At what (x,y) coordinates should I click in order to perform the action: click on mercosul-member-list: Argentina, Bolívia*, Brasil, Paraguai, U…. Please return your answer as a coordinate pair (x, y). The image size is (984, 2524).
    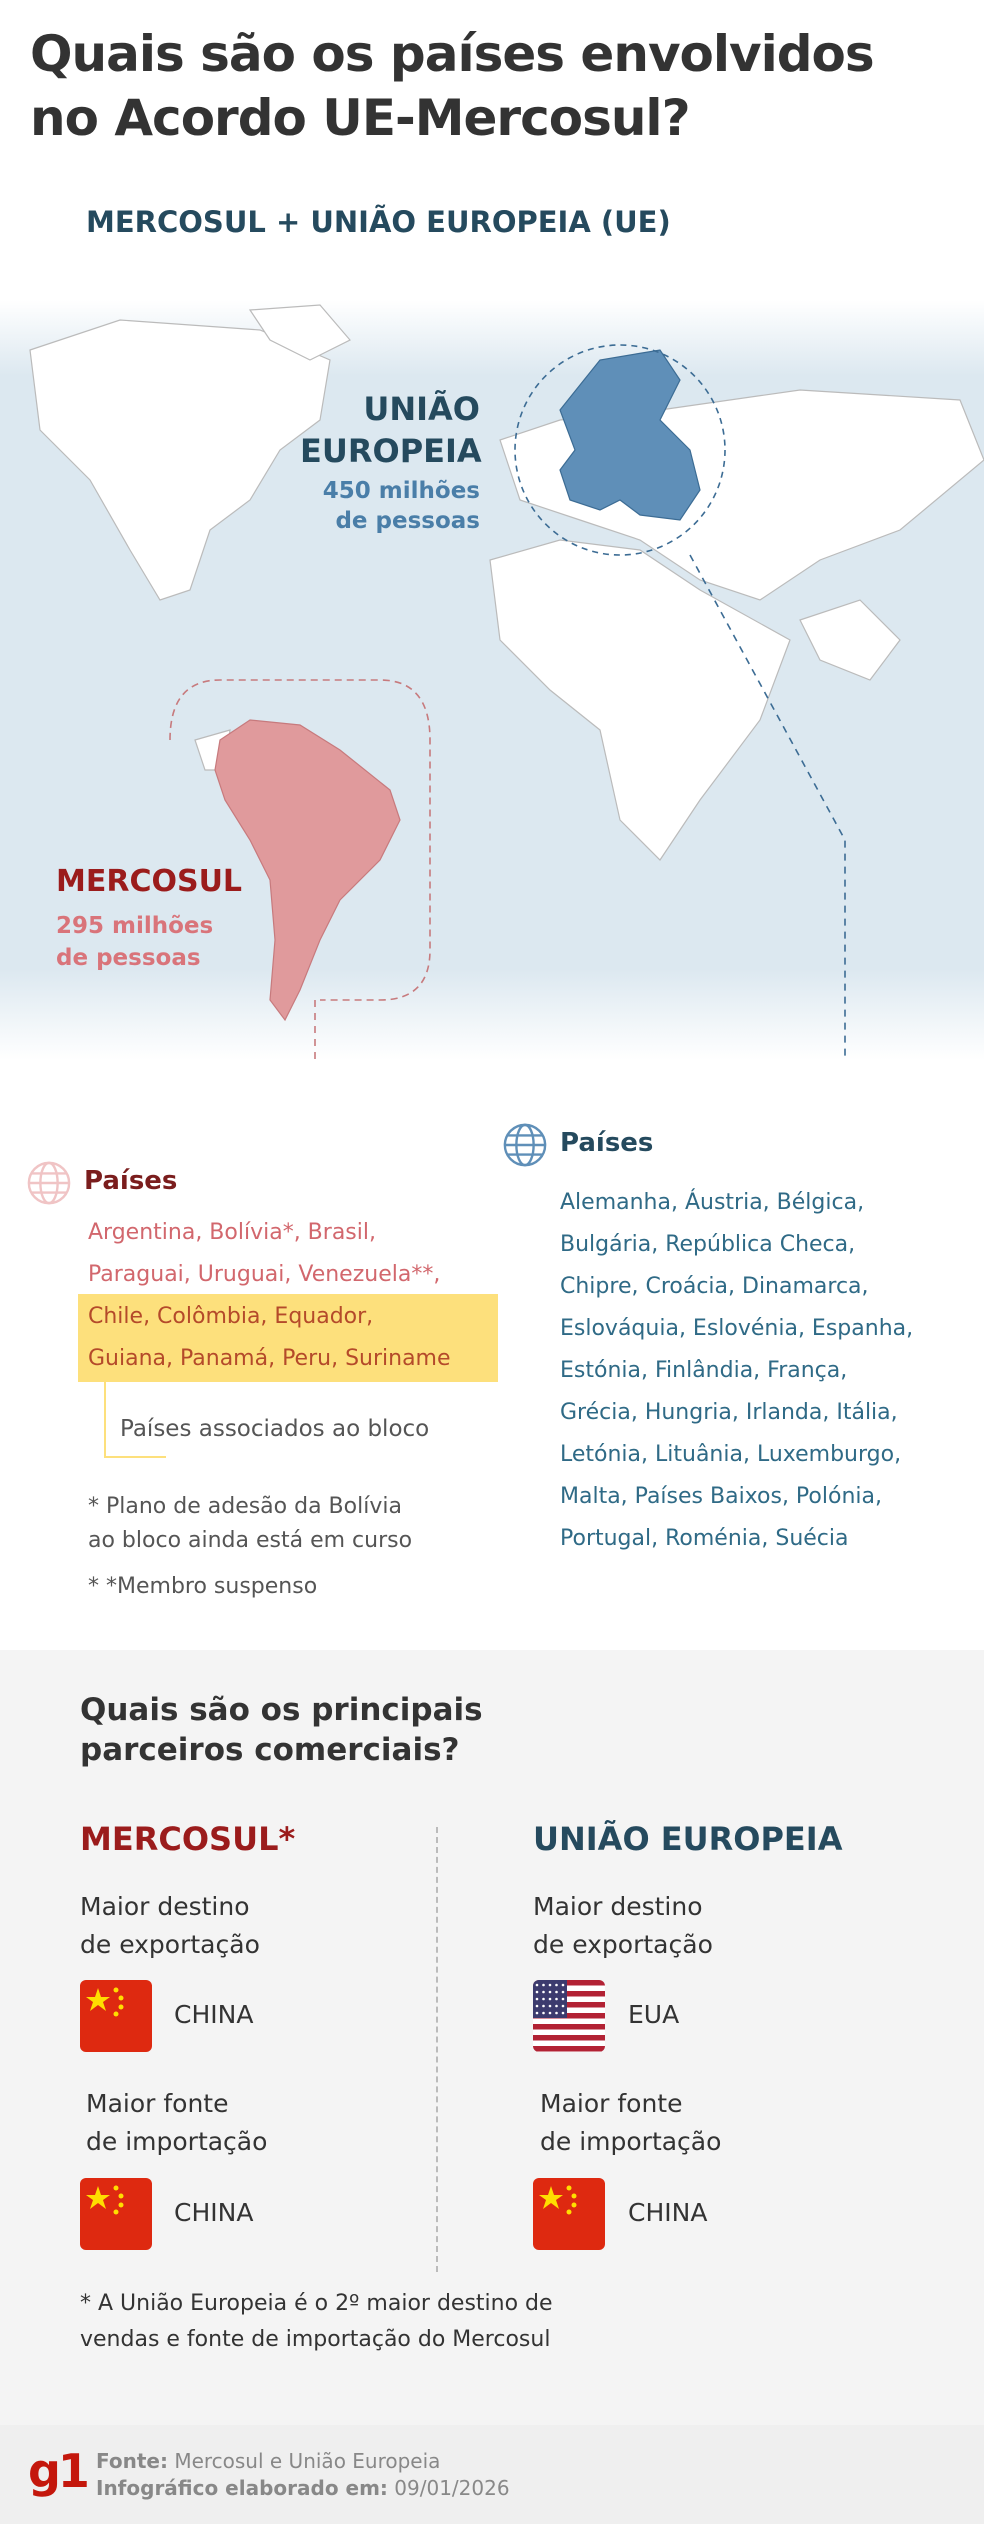
    Looking at the image, I should click on (269, 1295).